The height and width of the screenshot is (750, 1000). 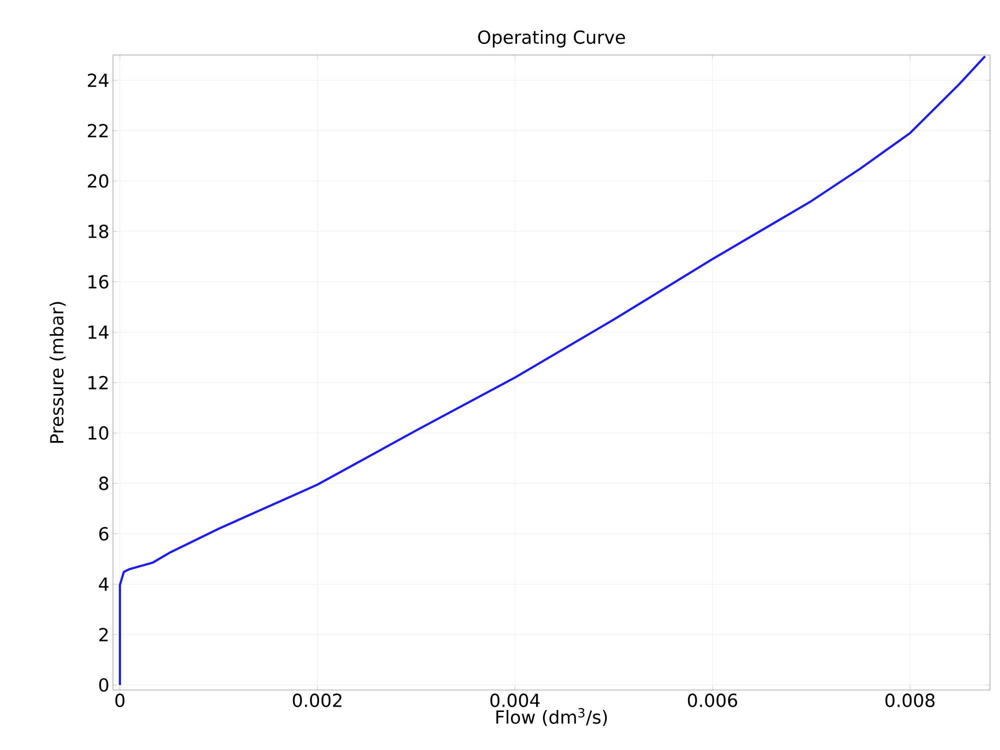 What do you see at coordinates (58, 372) in the screenshot?
I see `y-axis-title: Pressure (mbar)` at bounding box center [58, 372].